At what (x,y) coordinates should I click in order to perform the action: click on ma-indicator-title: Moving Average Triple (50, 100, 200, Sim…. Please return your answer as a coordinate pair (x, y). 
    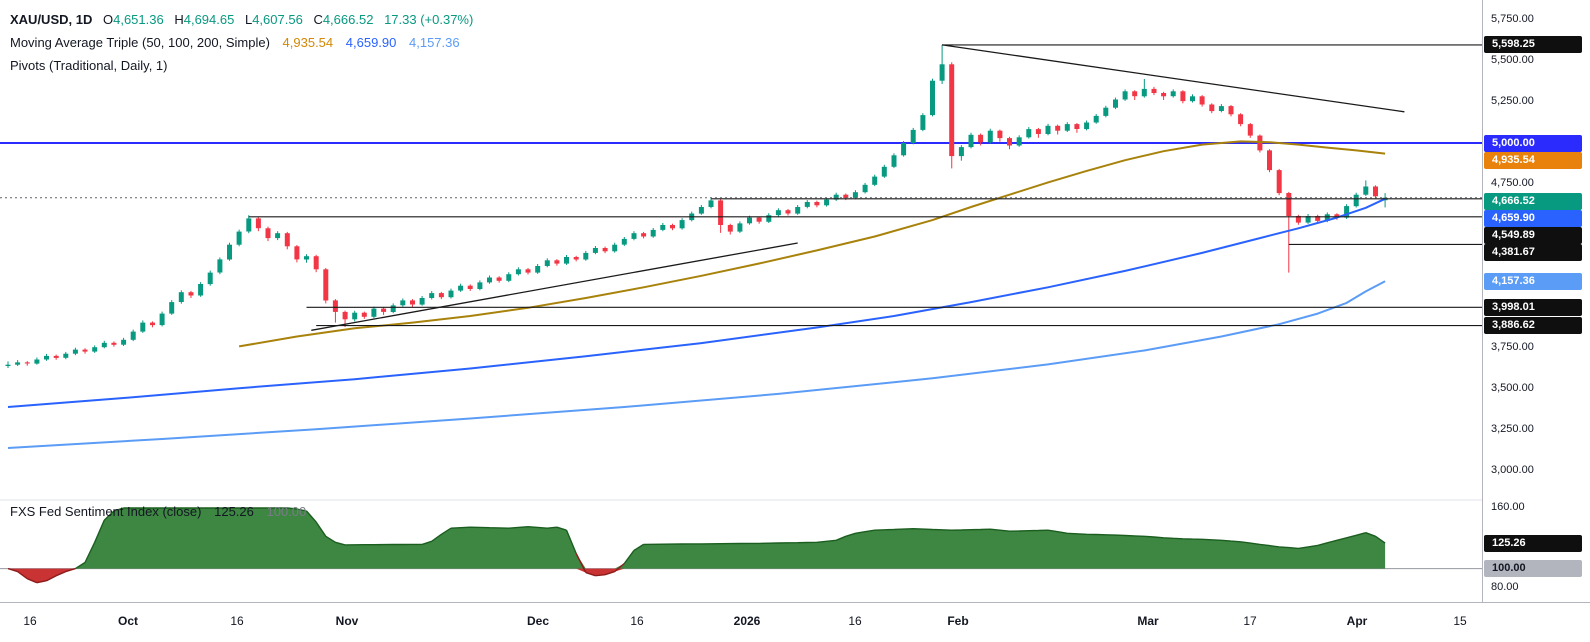
    Looking at the image, I should click on (140, 42).